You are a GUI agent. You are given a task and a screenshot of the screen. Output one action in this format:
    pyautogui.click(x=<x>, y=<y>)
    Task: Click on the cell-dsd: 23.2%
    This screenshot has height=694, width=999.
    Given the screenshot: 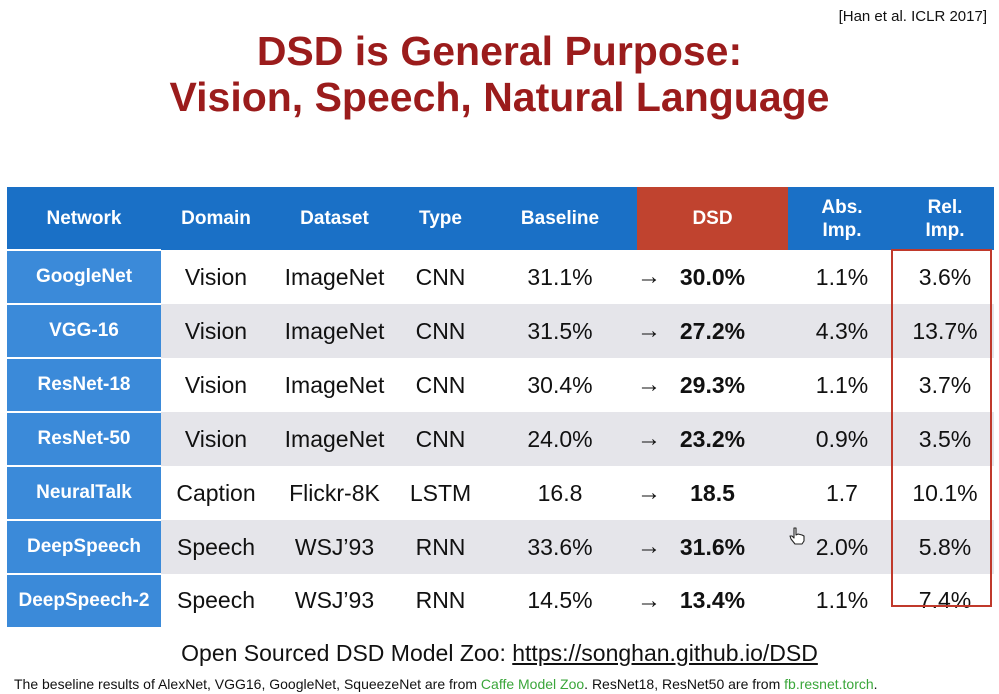 What is the action you would take?
    pyautogui.click(x=712, y=439)
    